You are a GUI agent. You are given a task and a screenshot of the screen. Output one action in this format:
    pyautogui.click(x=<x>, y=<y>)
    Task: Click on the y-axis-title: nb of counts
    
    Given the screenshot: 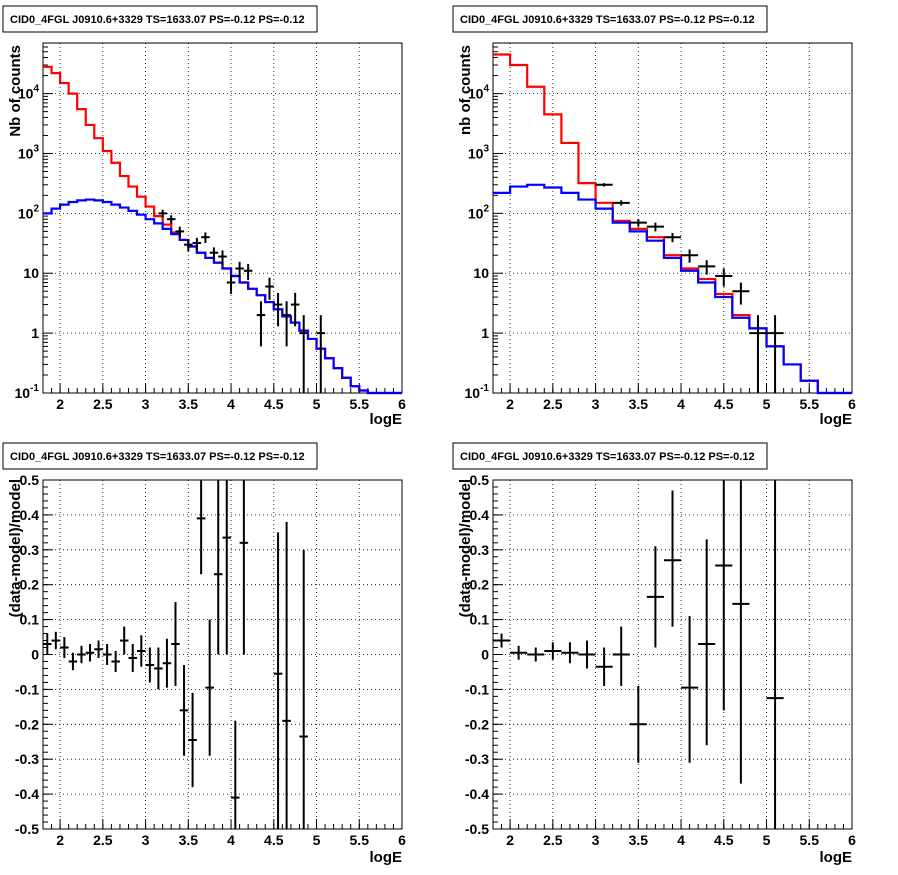 What is the action you would take?
    pyautogui.click(x=465, y=90)
    